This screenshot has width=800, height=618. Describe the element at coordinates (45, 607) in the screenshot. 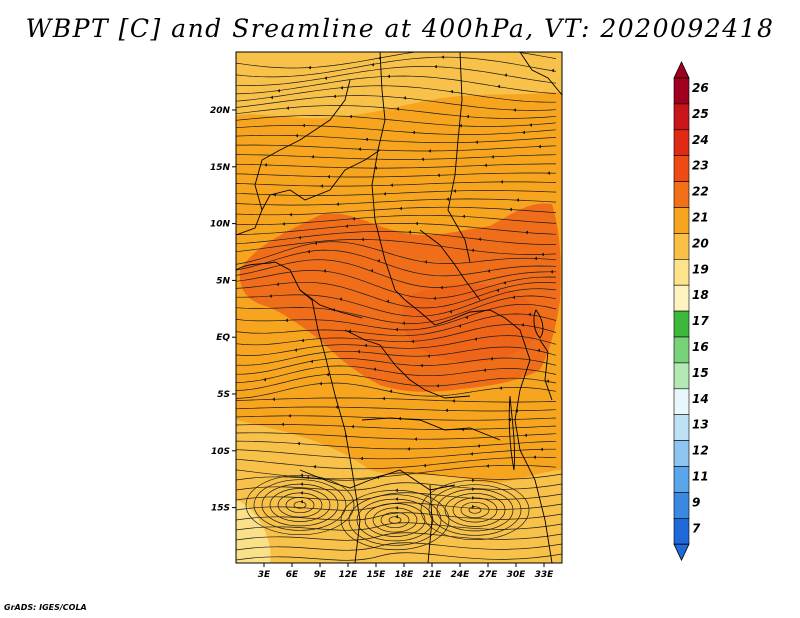

I see `footer-credit: GrADS: IGES/COLA` at that location.